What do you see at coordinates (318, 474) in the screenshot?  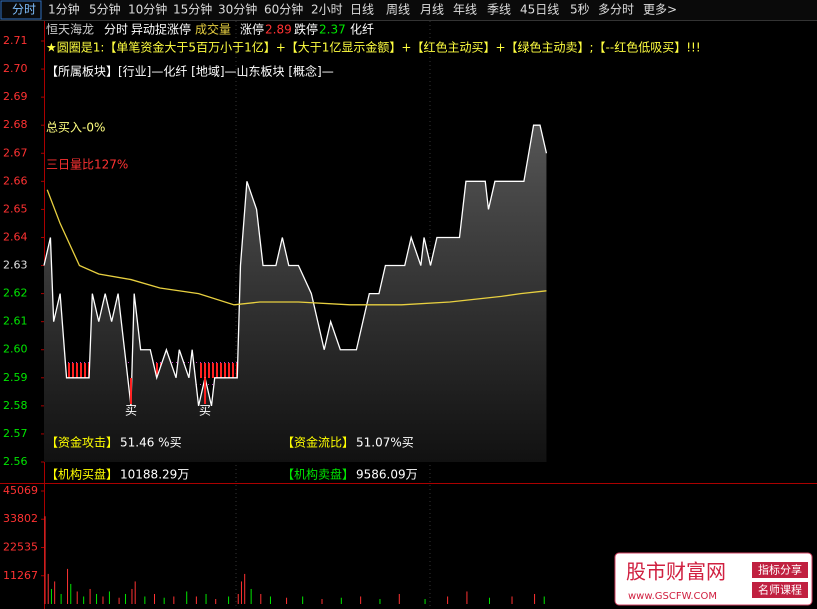 I see `indicator-name: 【机构卖盘】` at bounding box center [318, 474].